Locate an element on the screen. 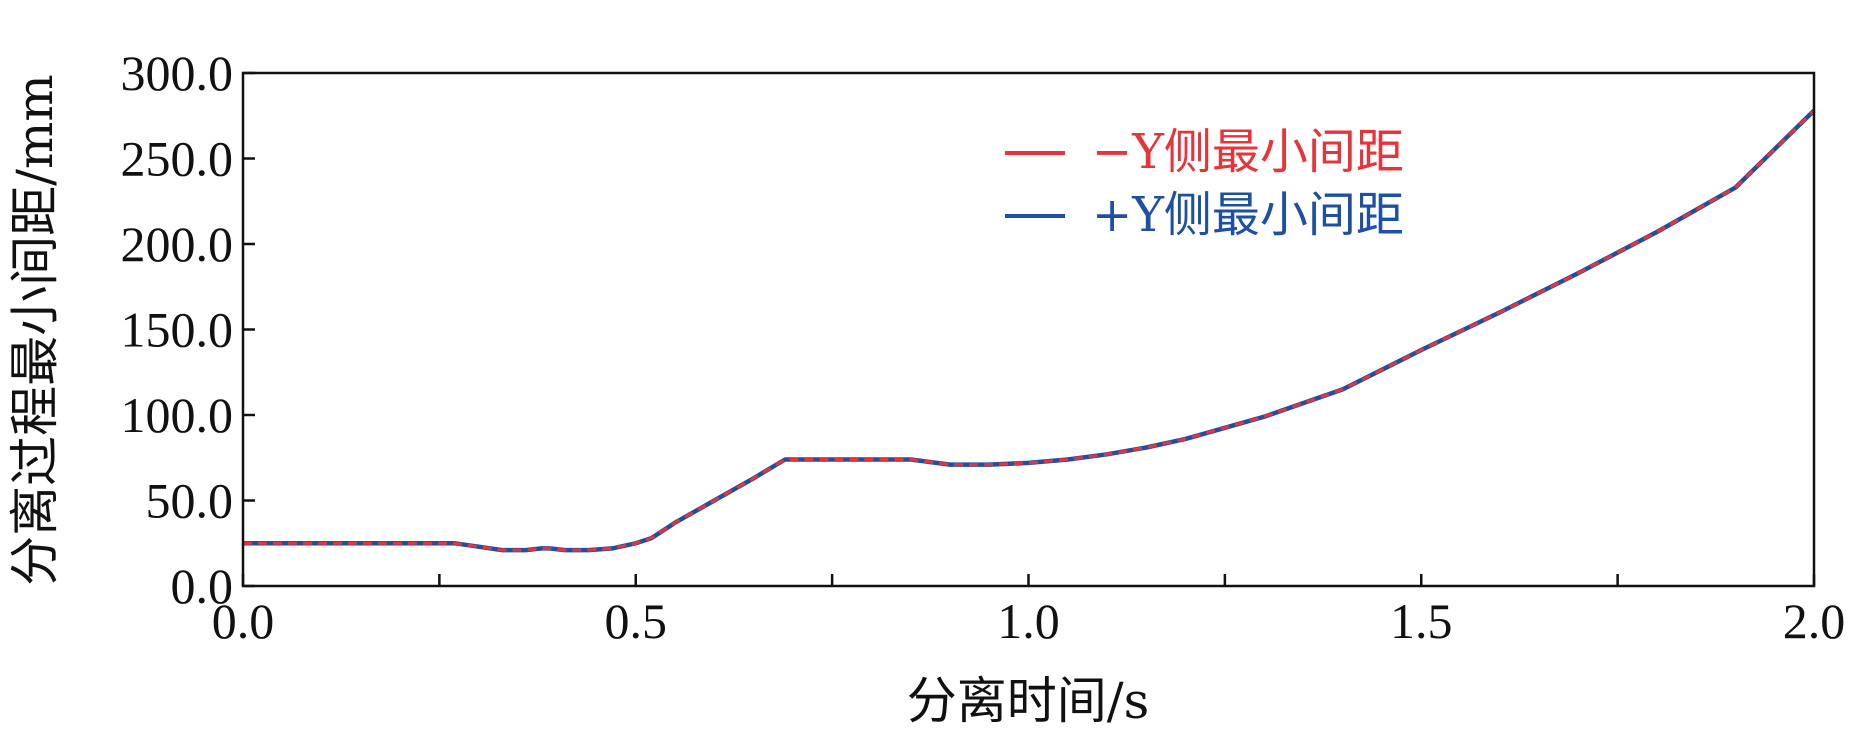 This screenshot has width=1857, height=737. y-tick-label: 50.0 is located at coordinates (190, 501).